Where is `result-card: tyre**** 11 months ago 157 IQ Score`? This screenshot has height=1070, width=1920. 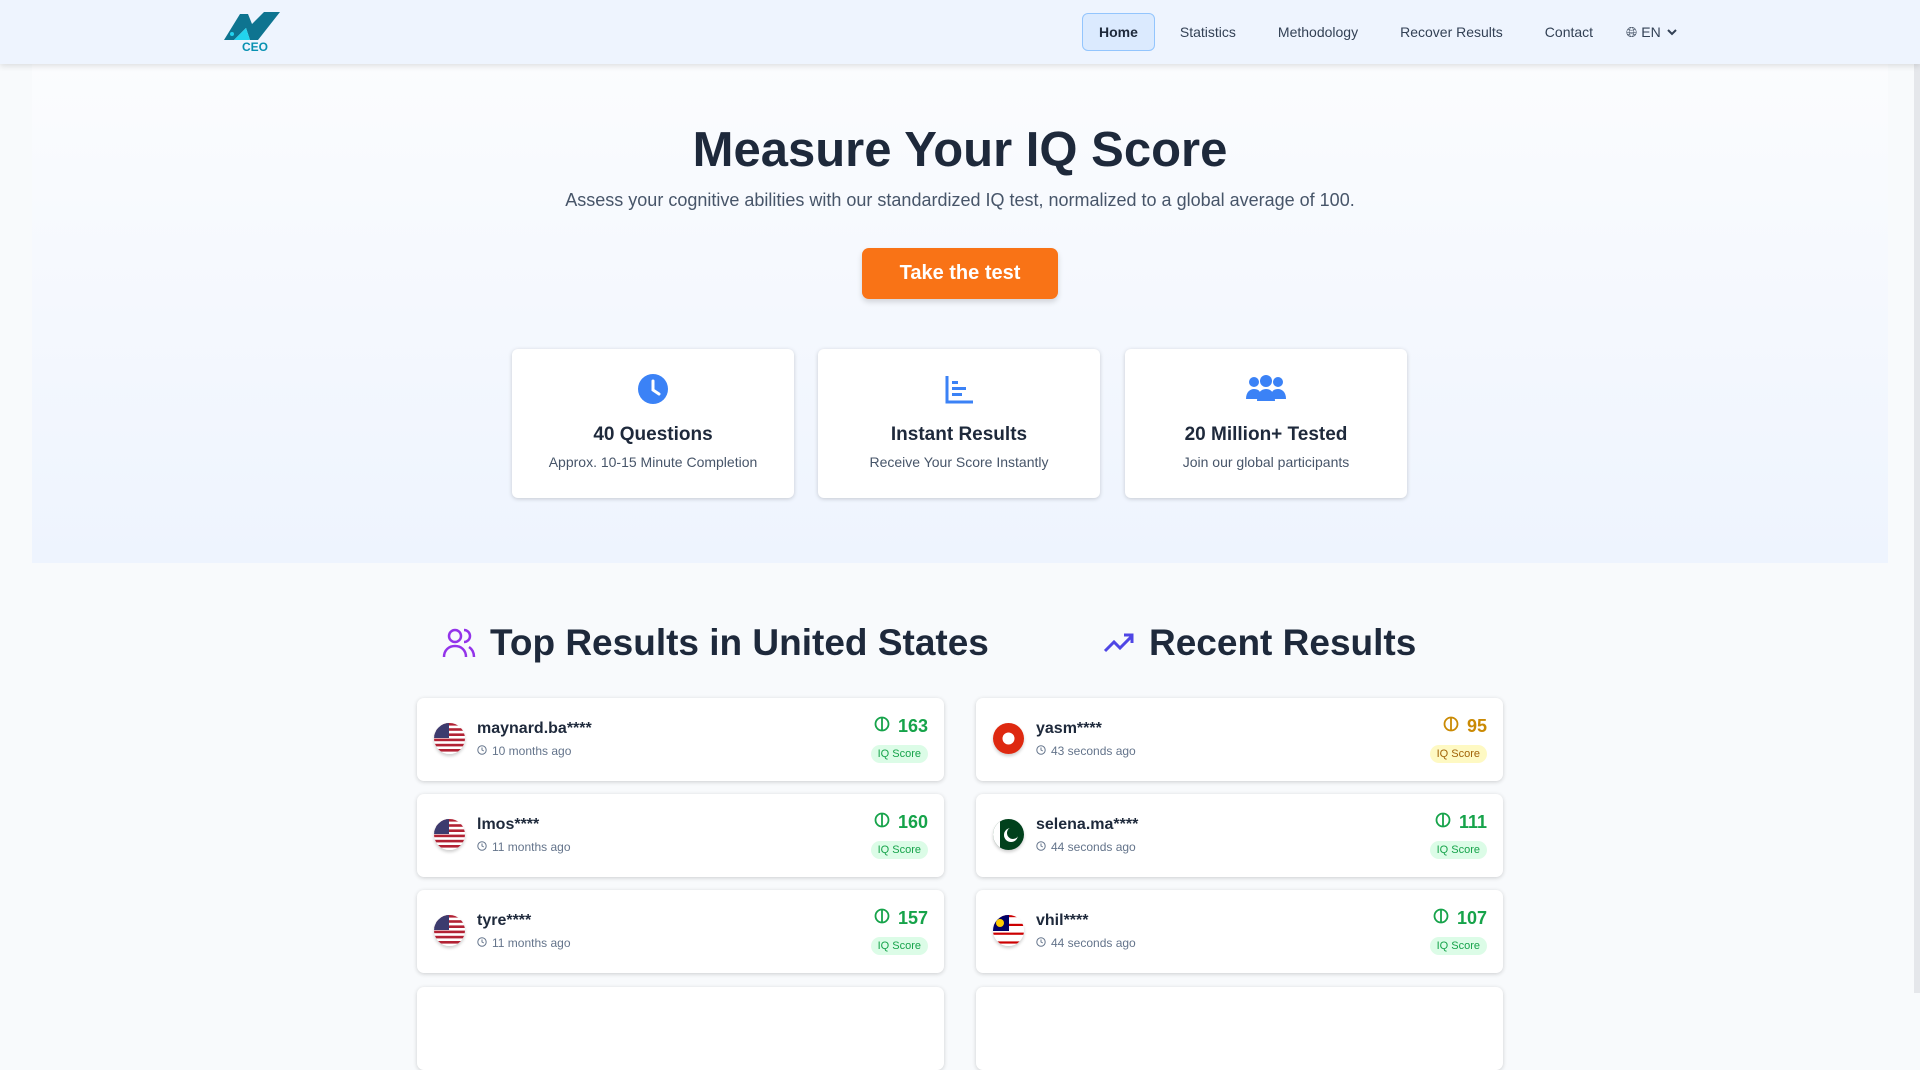
result-card: tyre**** 11 months ago 157 IQ Score is located at coordinates (680, 931).